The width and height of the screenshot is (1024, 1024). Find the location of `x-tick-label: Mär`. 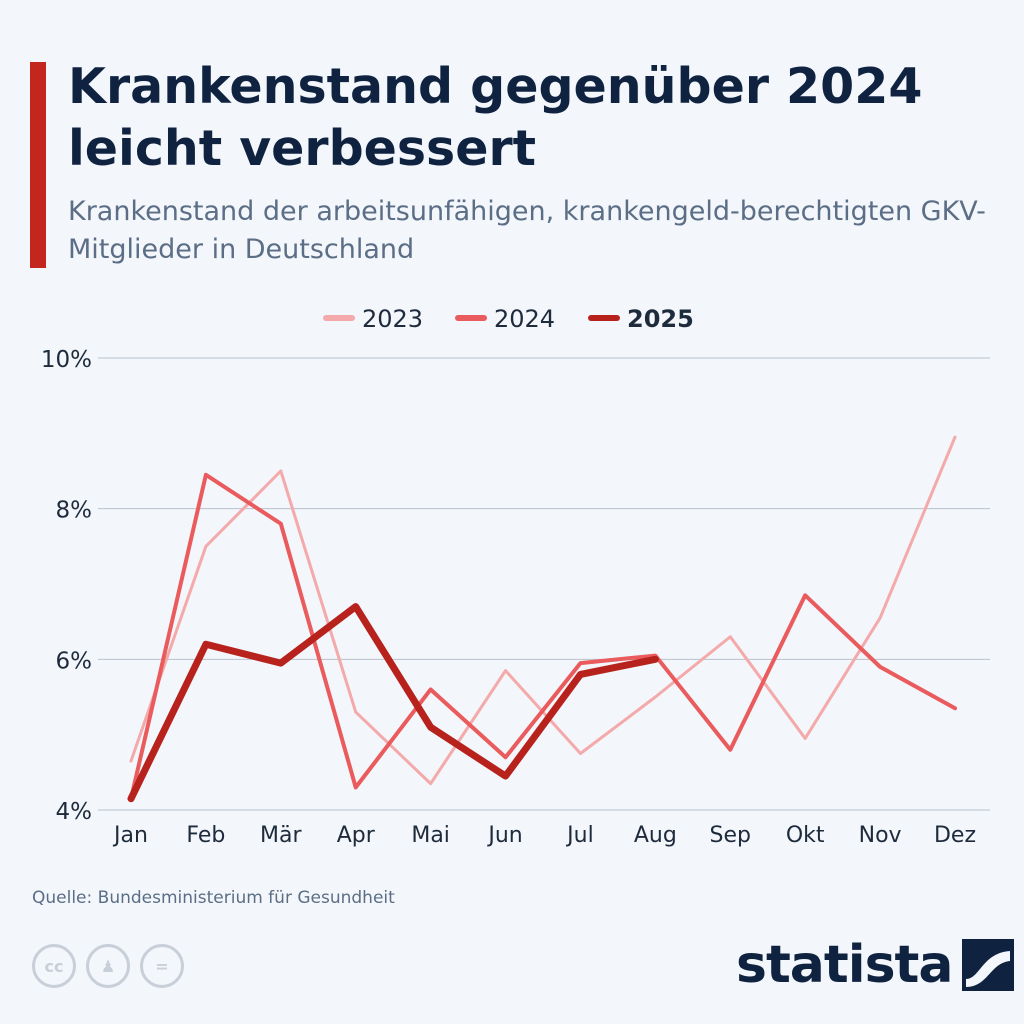

x-tick-label: Mär is located at coordinates (281, 835).